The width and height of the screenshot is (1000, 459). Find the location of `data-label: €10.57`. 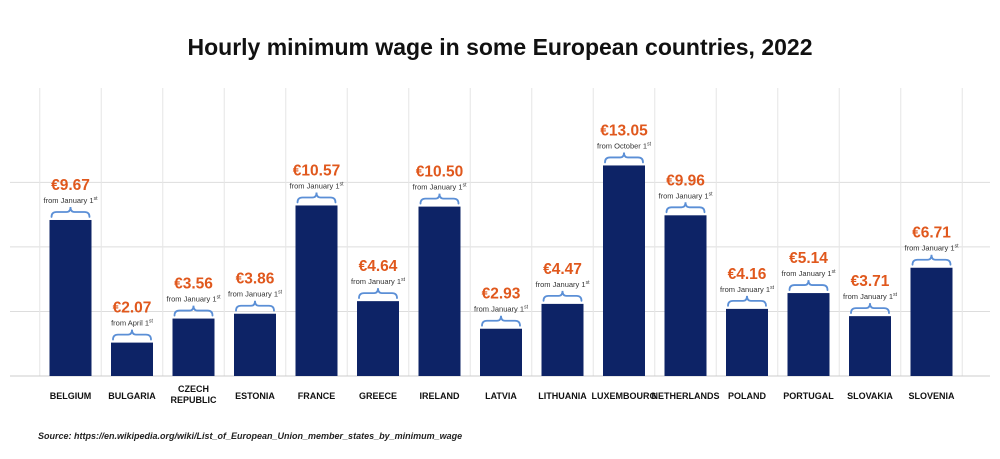

data-label: €10.57 is located at coordinates (316, 170).